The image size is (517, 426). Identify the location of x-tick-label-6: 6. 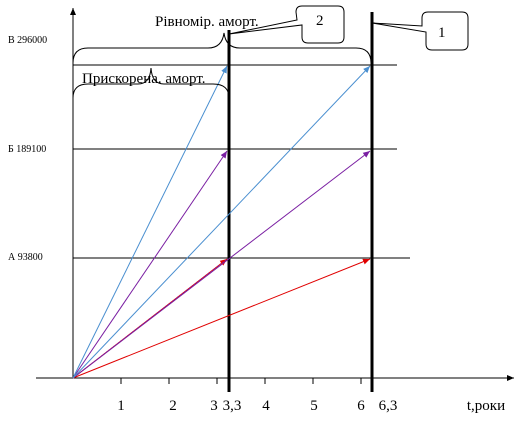
(361, 406).